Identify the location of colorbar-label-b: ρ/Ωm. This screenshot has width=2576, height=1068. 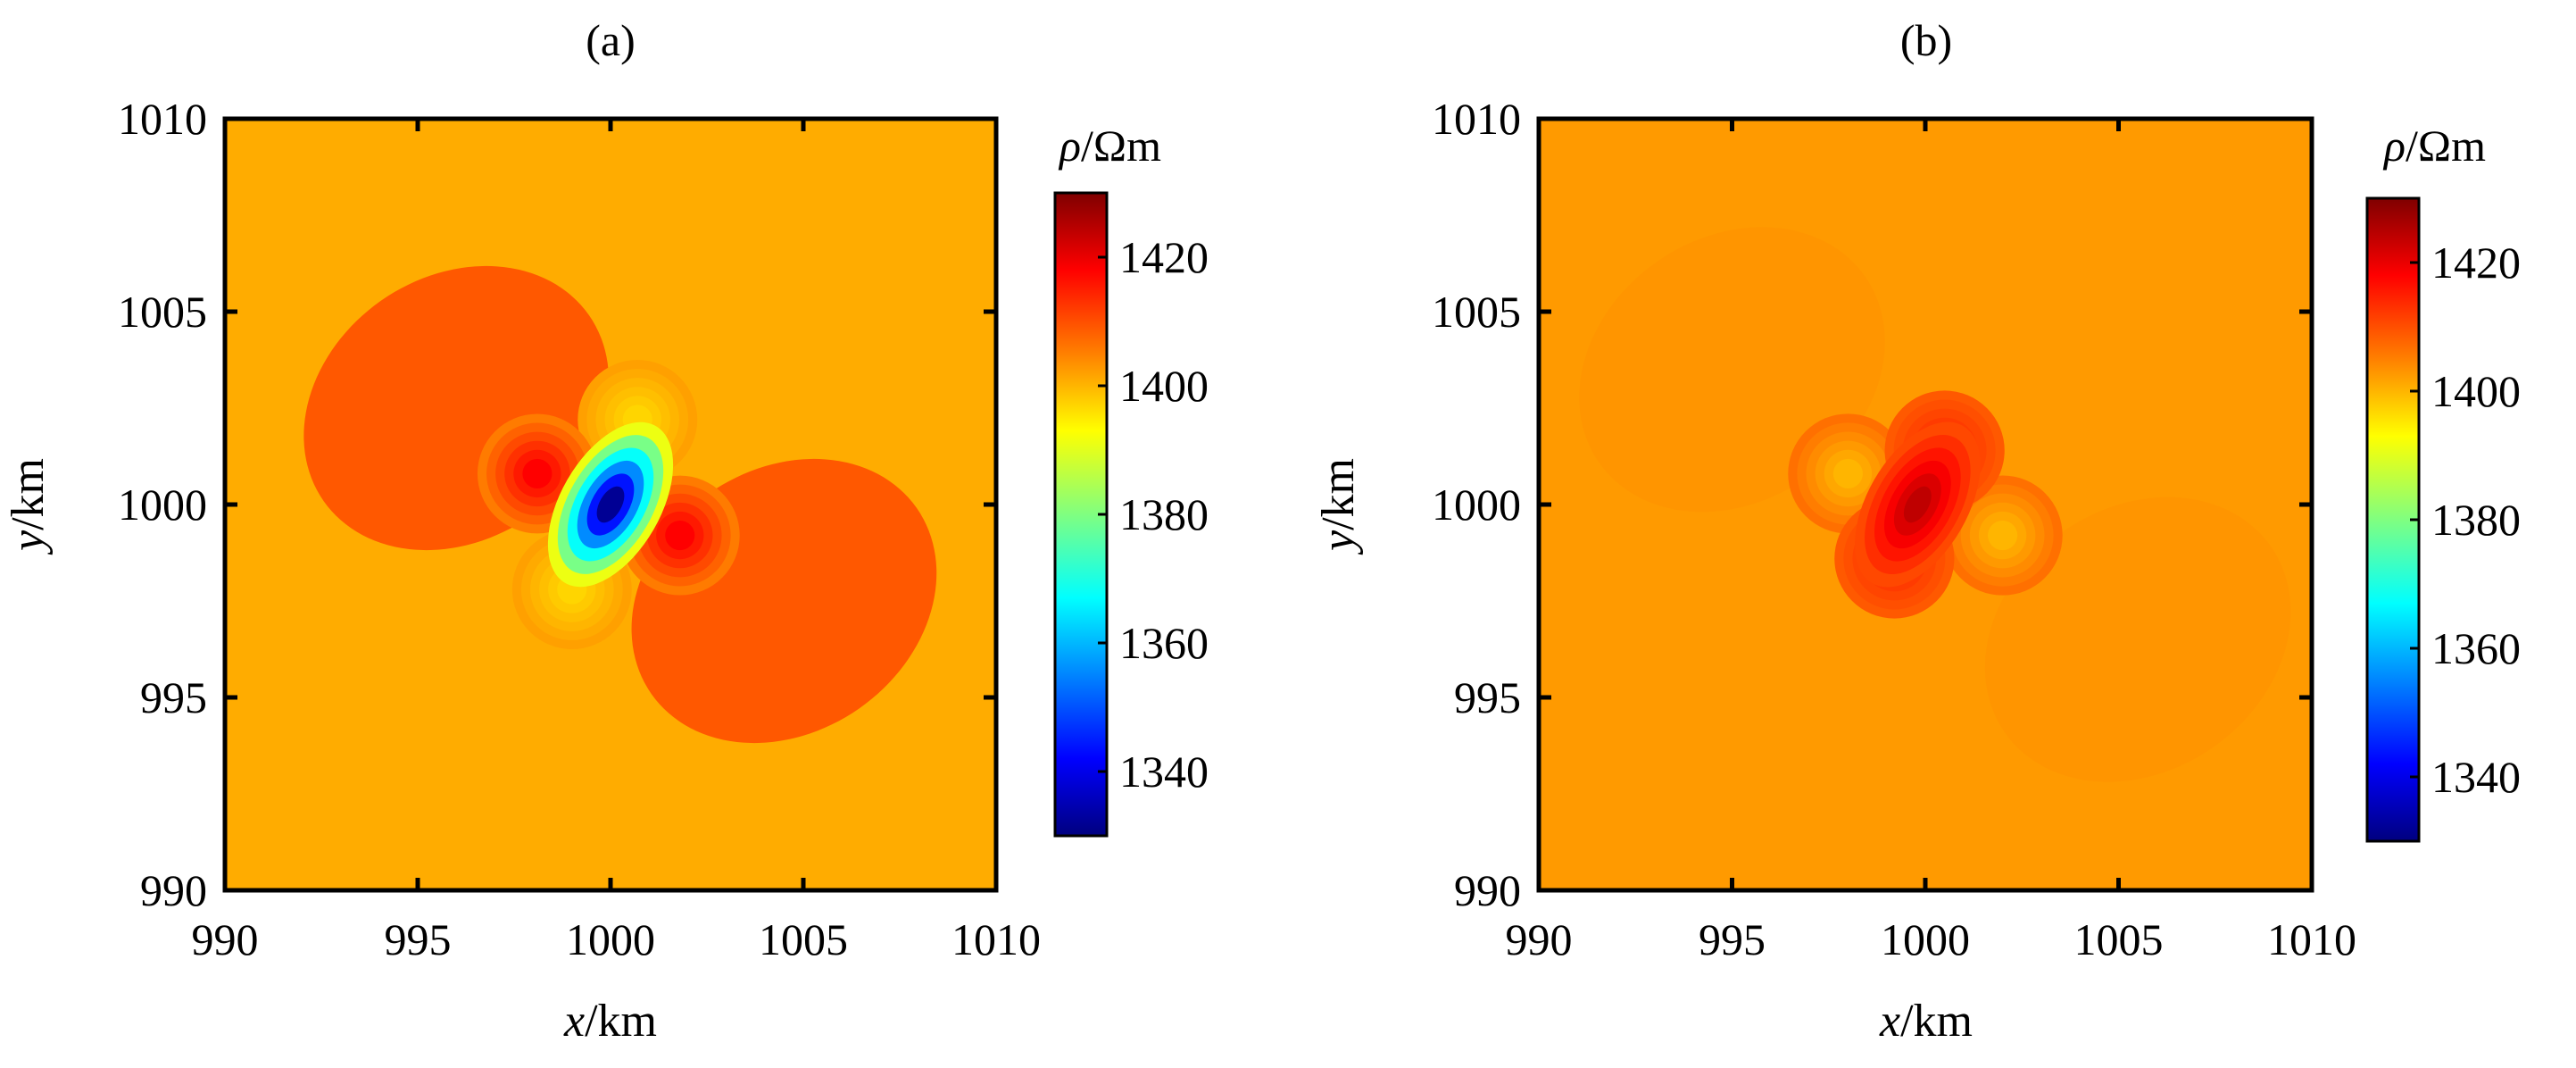
(2434, 146).